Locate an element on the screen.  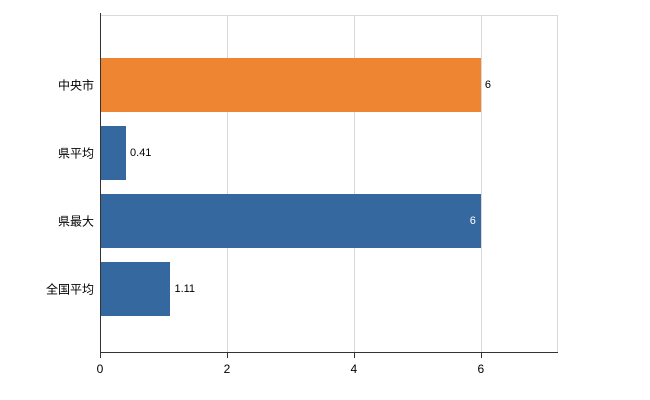
x-tick-label: 2 is located at coordinates (227, 369).